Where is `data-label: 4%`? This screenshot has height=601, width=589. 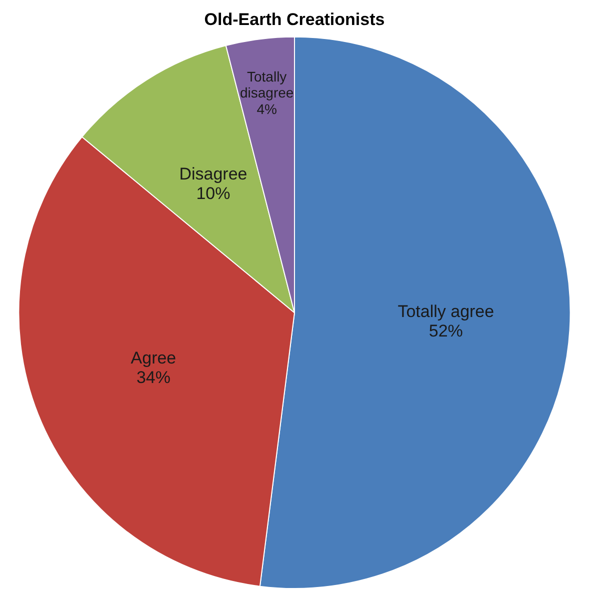 data-label: 4% is located at coordinates (266, 108).